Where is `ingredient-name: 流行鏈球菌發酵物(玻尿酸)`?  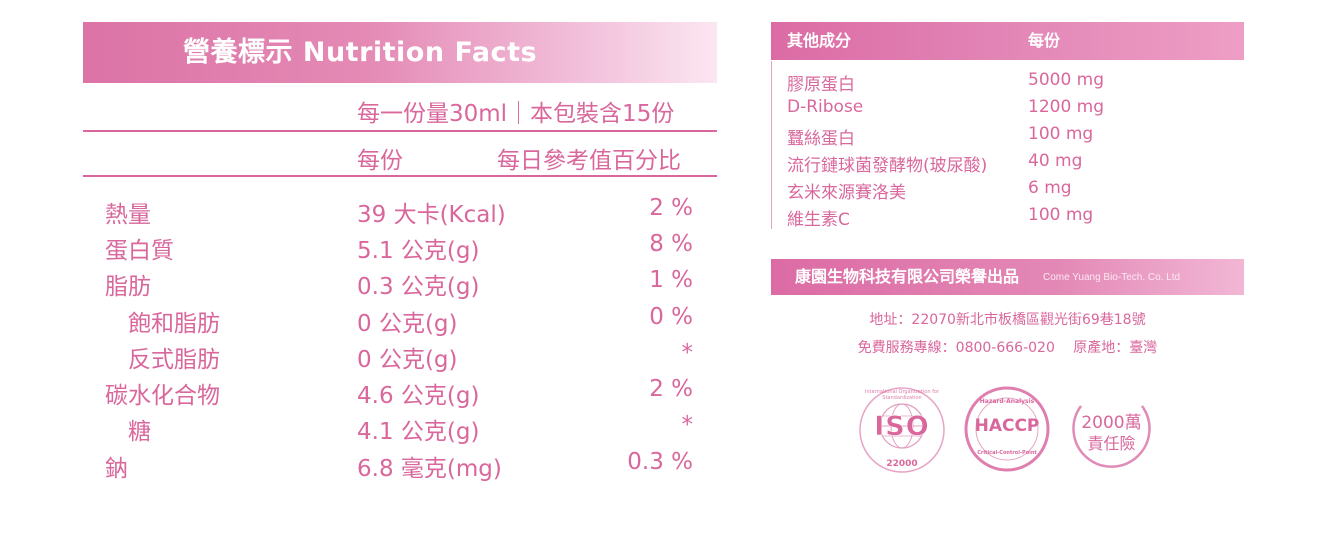
ingredient-name: 流行鏈球菌發酵物(玻尿酸) is located at coordinates (887, 166).